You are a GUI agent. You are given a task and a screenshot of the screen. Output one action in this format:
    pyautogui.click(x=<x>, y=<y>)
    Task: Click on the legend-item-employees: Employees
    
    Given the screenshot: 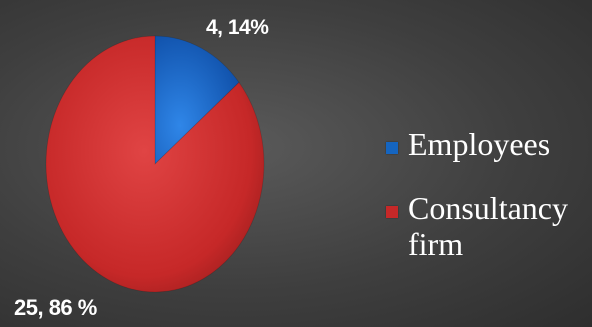 What is the action you would take?
    pyautogui.click(x=489, y=144)
    